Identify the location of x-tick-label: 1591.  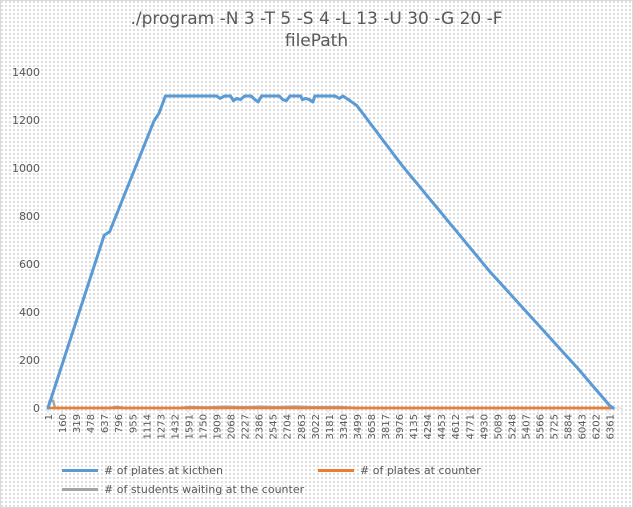
(189, 426).